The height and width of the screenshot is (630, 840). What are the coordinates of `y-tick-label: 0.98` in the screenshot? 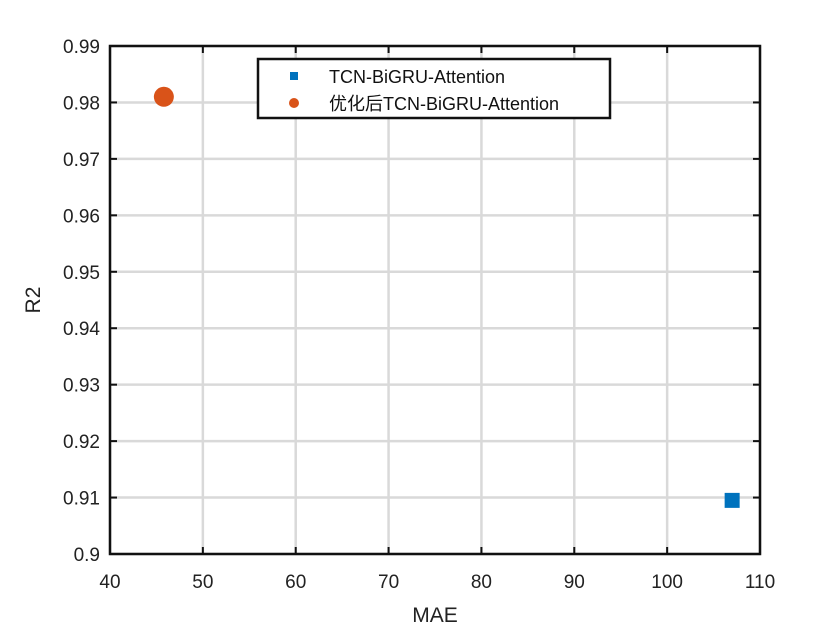 It's located at (81, 103).